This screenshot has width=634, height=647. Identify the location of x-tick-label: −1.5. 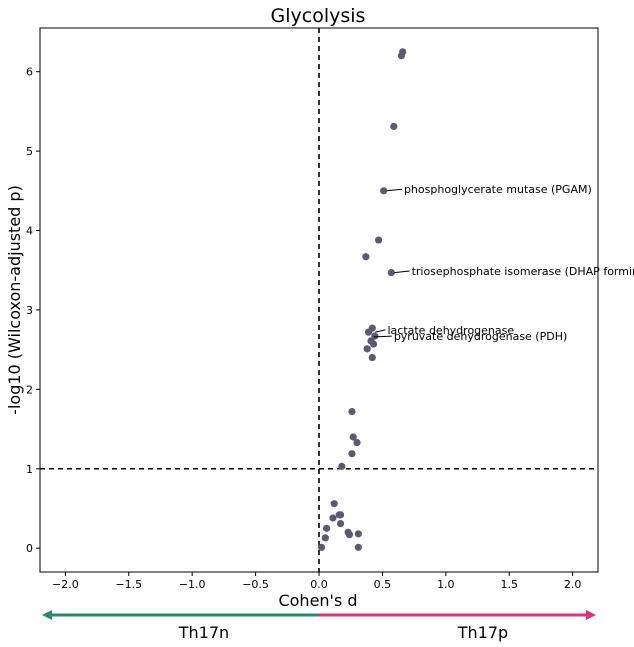
(128, 584).